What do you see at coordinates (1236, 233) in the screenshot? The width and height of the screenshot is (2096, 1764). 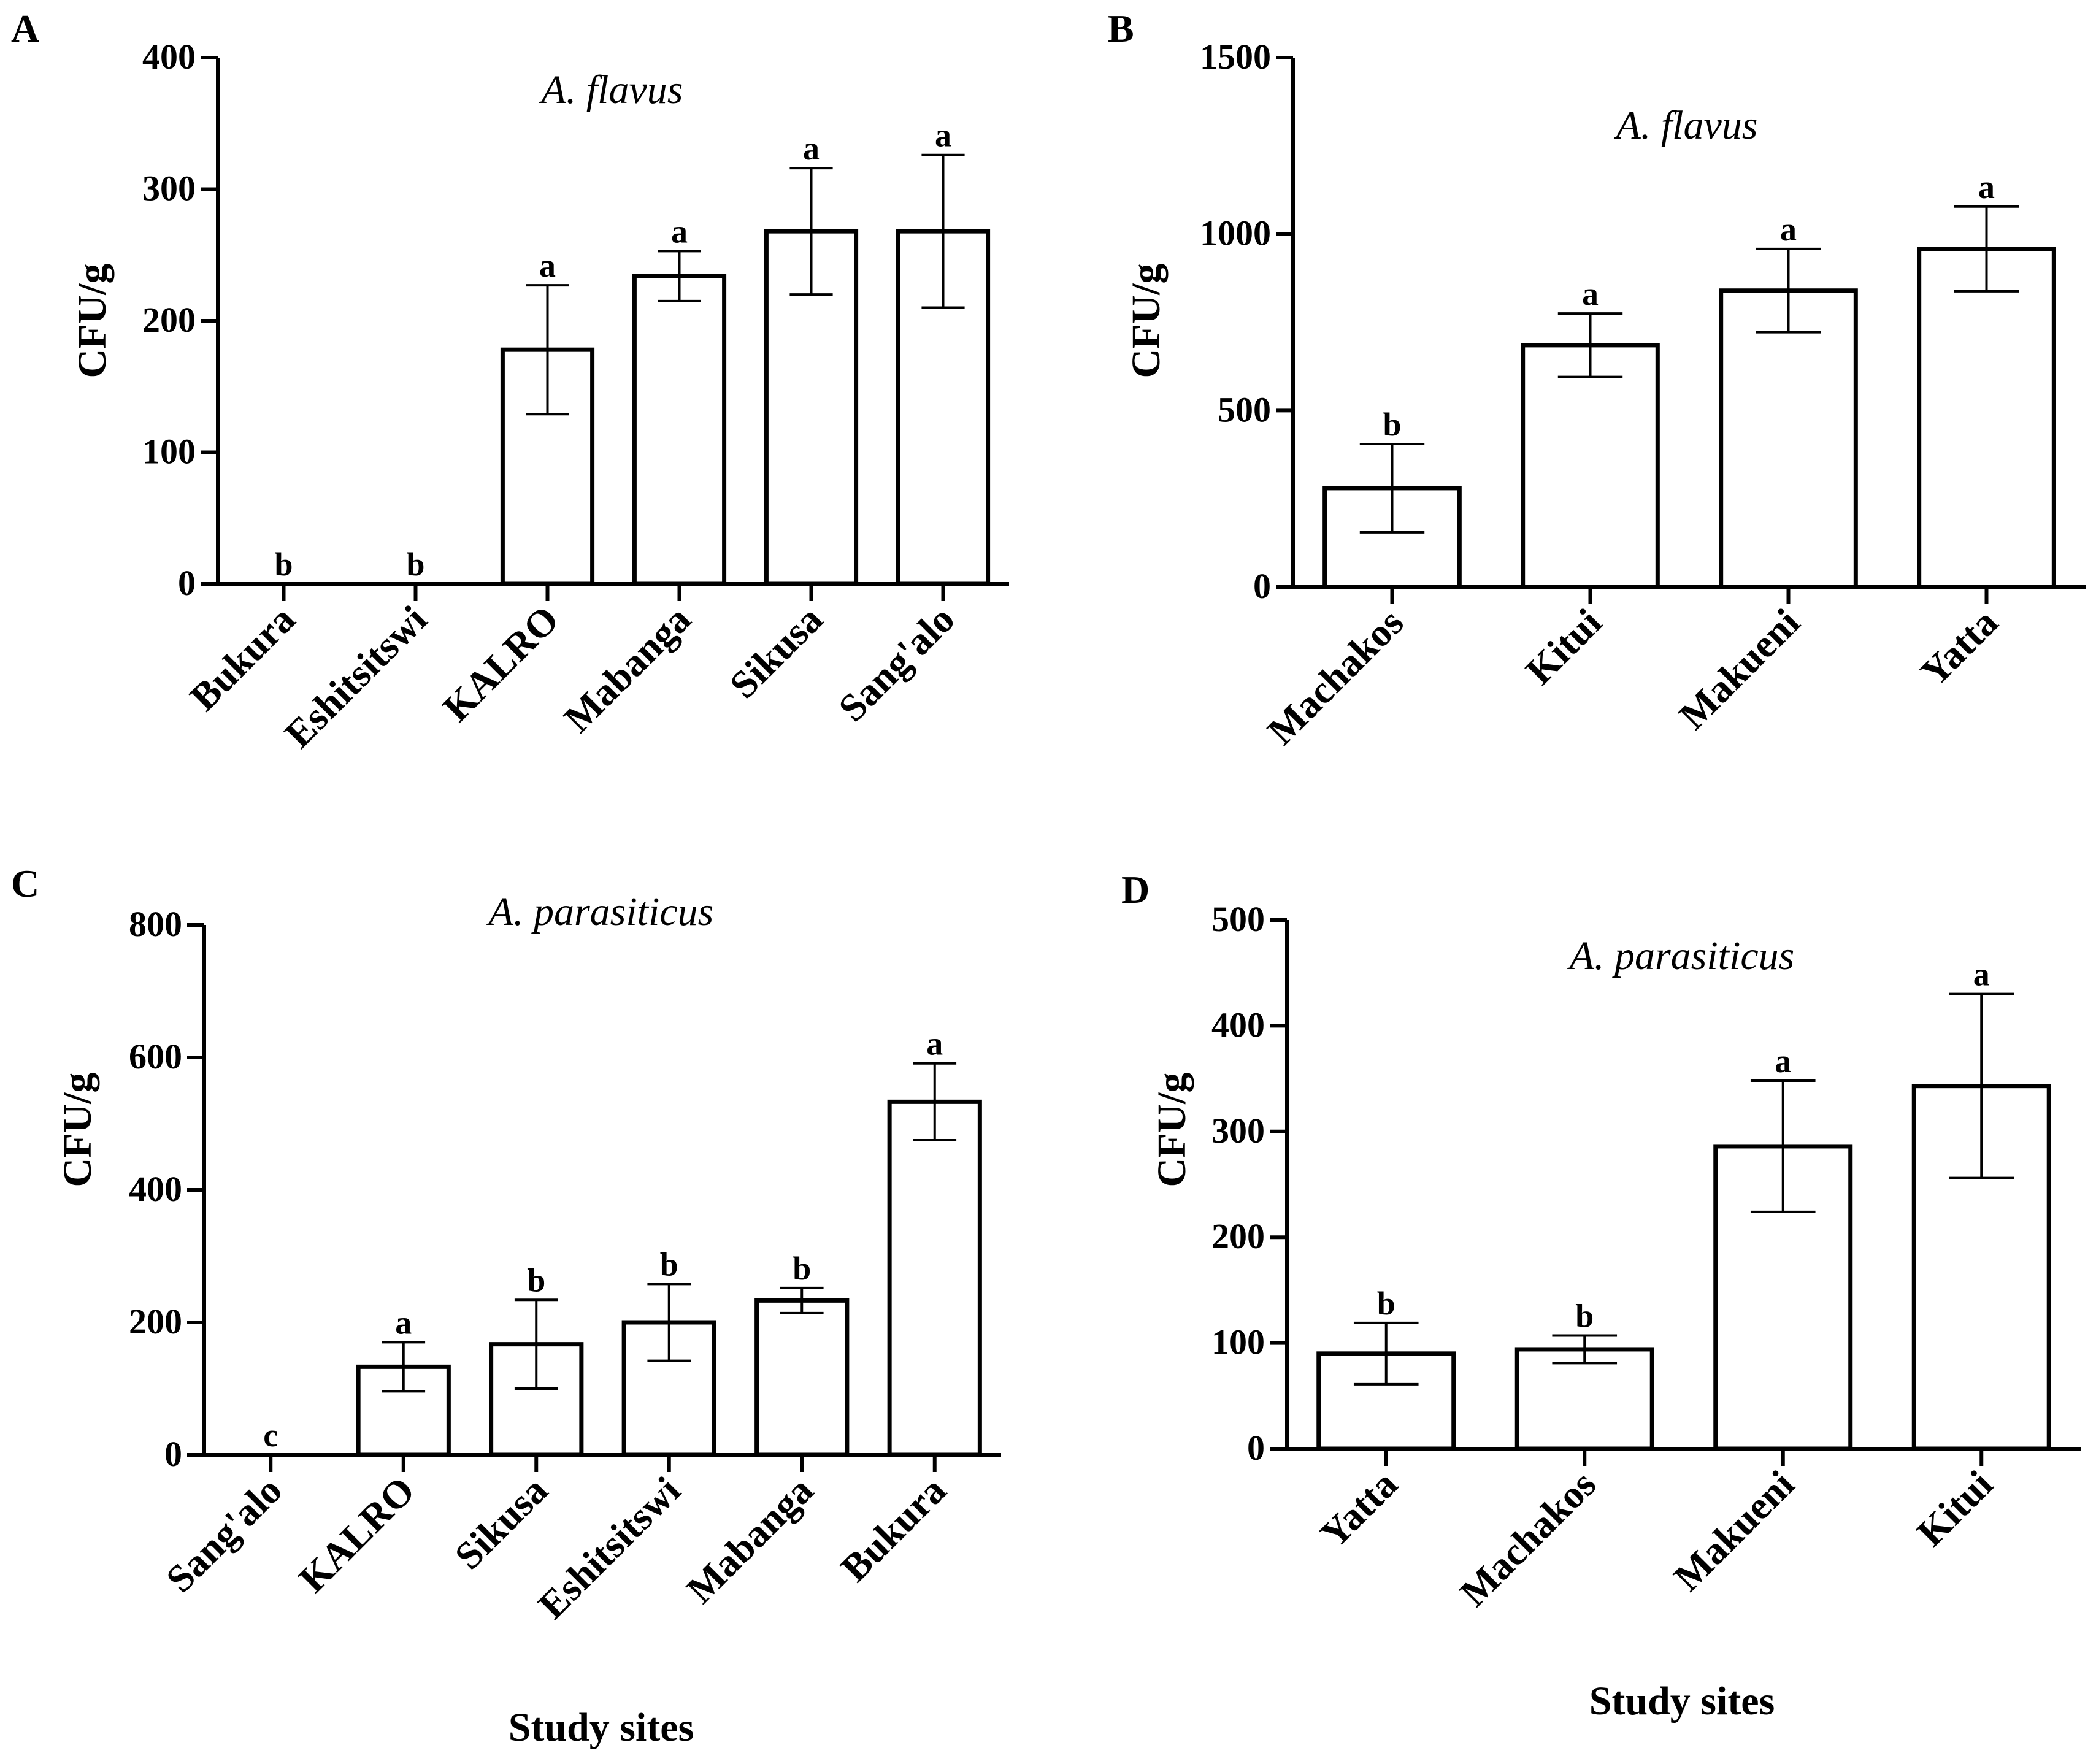 I see `y-tick-label: 1000` at bounding box center [1236, 233].